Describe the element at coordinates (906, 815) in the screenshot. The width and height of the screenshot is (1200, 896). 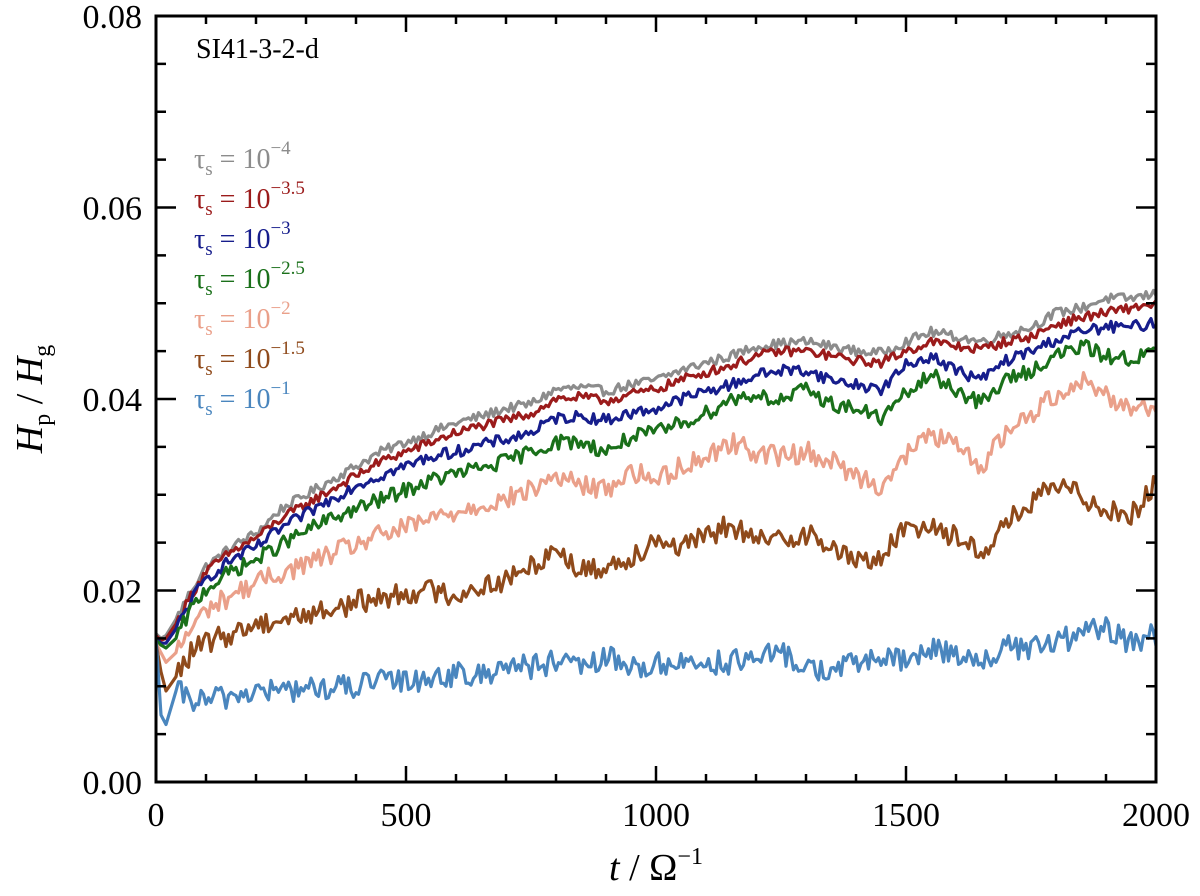
I see `x-tick-label: 1500` at that location.